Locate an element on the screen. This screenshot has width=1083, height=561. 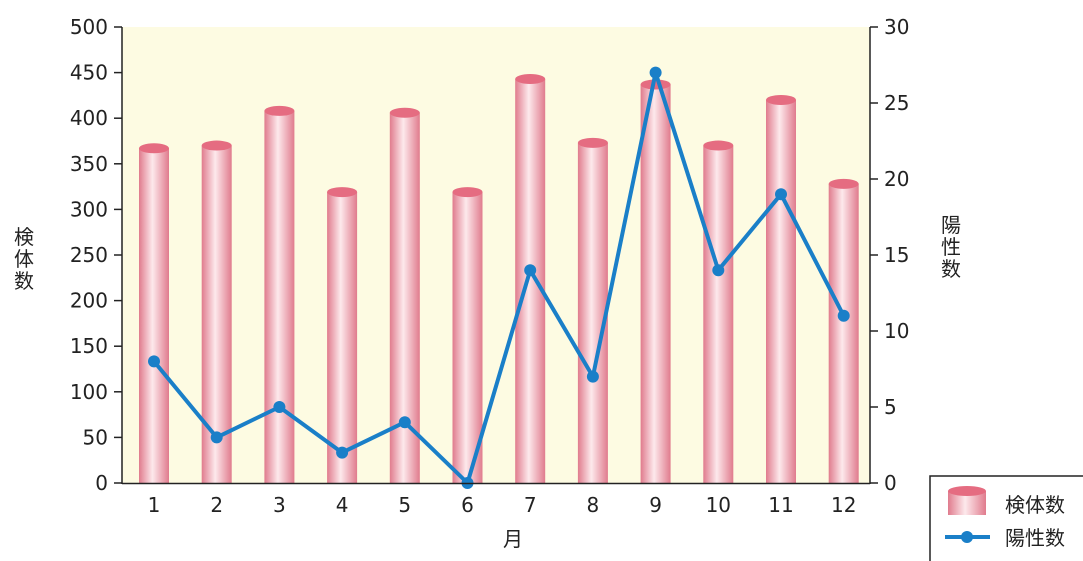
y2-tick-label: 25 is located at coordinates (896, 103).